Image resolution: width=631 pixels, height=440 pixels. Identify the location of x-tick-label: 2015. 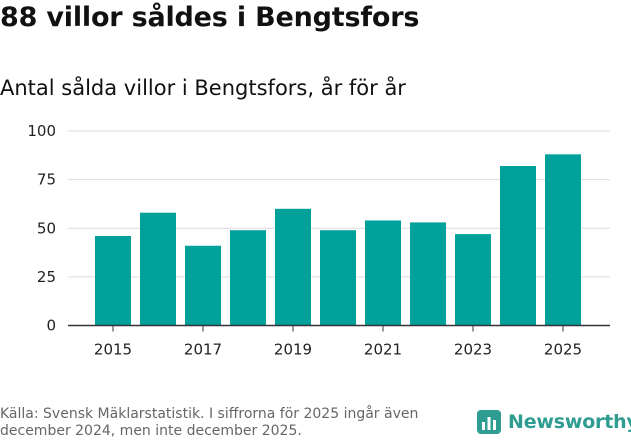
(113, 350).